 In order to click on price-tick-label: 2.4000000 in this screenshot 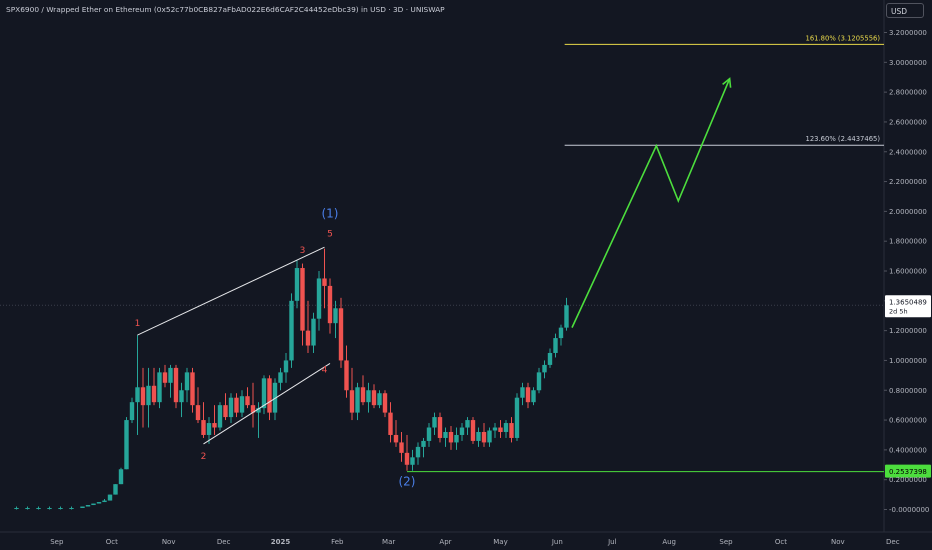, I will do `click(908, 152)`.